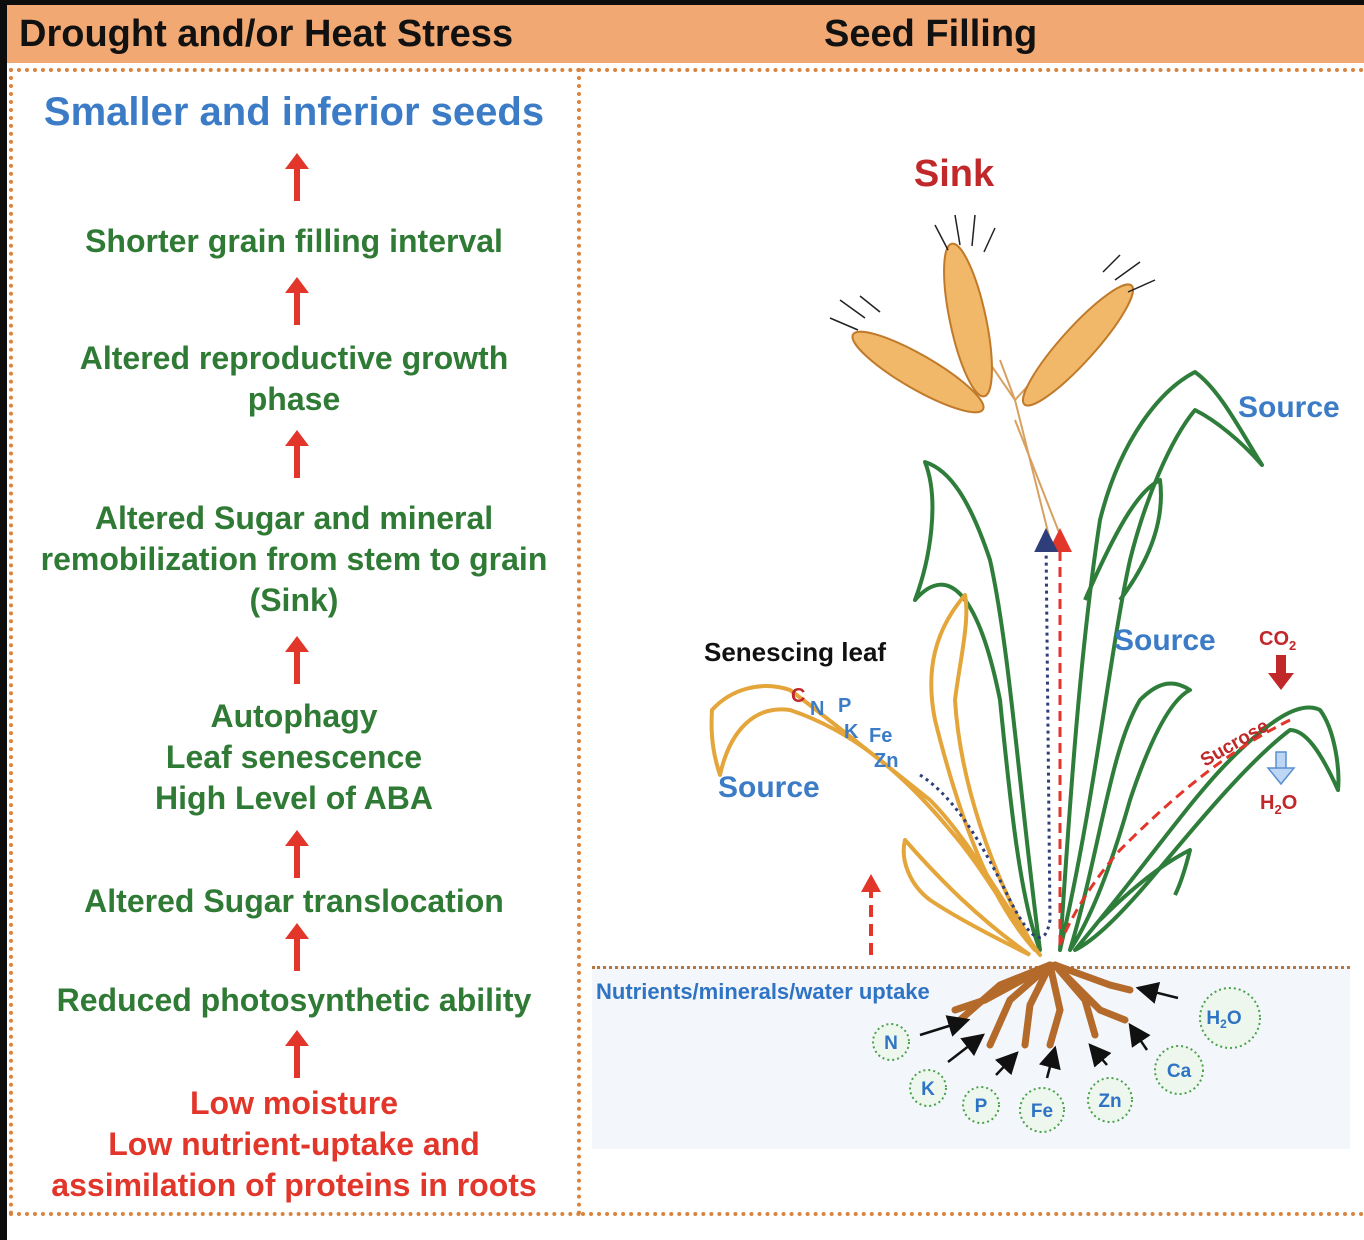  What do you see at coordinates (886, 761) in the screenshot?
I see `nutrient-zinc: Zn` at bounding box center [886, 761].